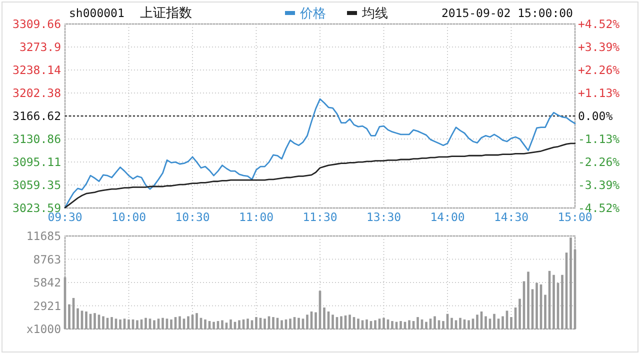 This screenshot has width=640, height=357. What do you see at coordinates (47, 305) in the screenshot?
I see `y-tick-label: 2921` at bounding box center [47, 305].